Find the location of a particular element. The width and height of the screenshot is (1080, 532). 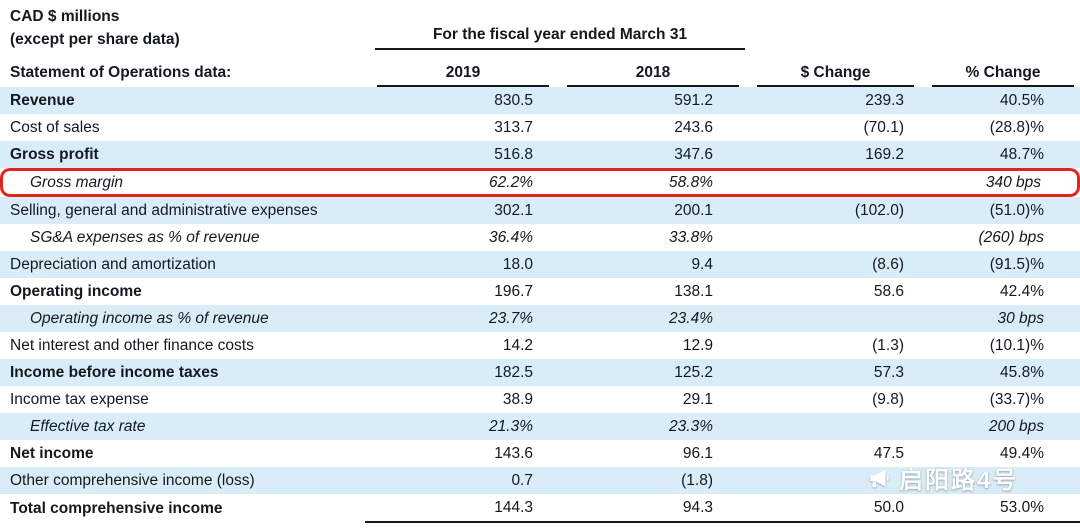

row-value: 62.2% is located at coordinates (460, 182).